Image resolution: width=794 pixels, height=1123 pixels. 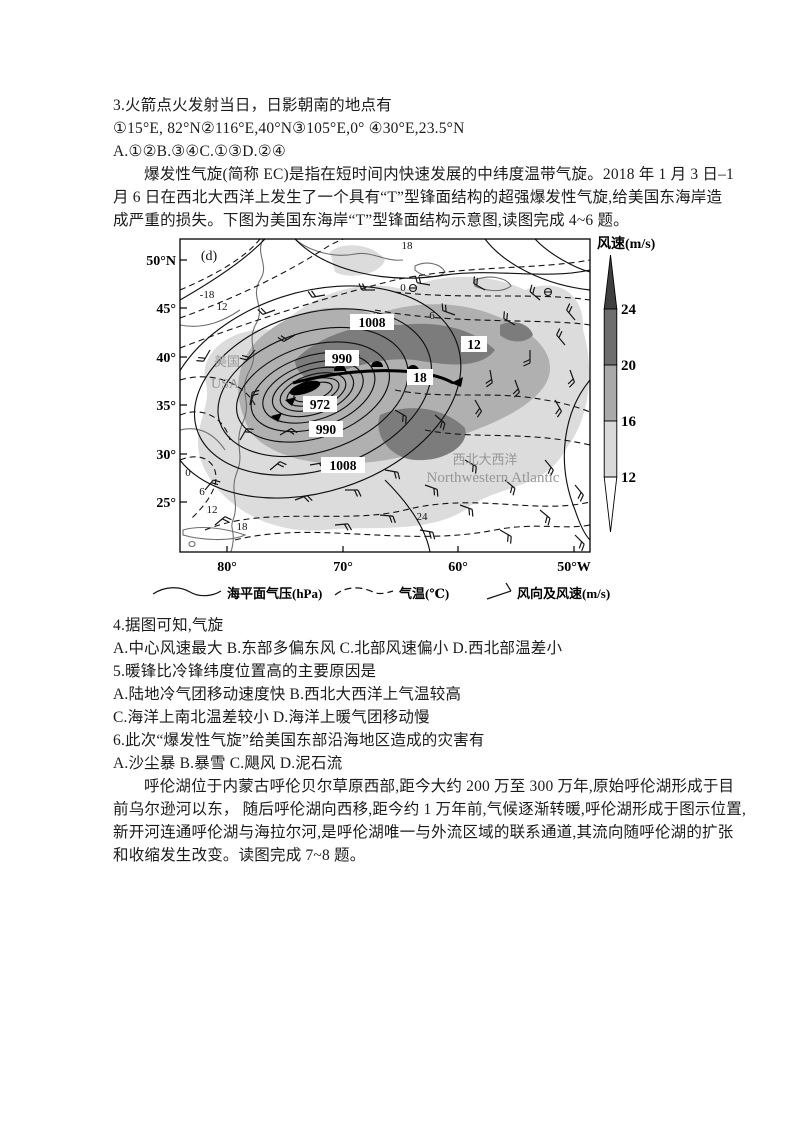 I want to click on isobar-label-990-south: 990, so click(x=326, y=429).